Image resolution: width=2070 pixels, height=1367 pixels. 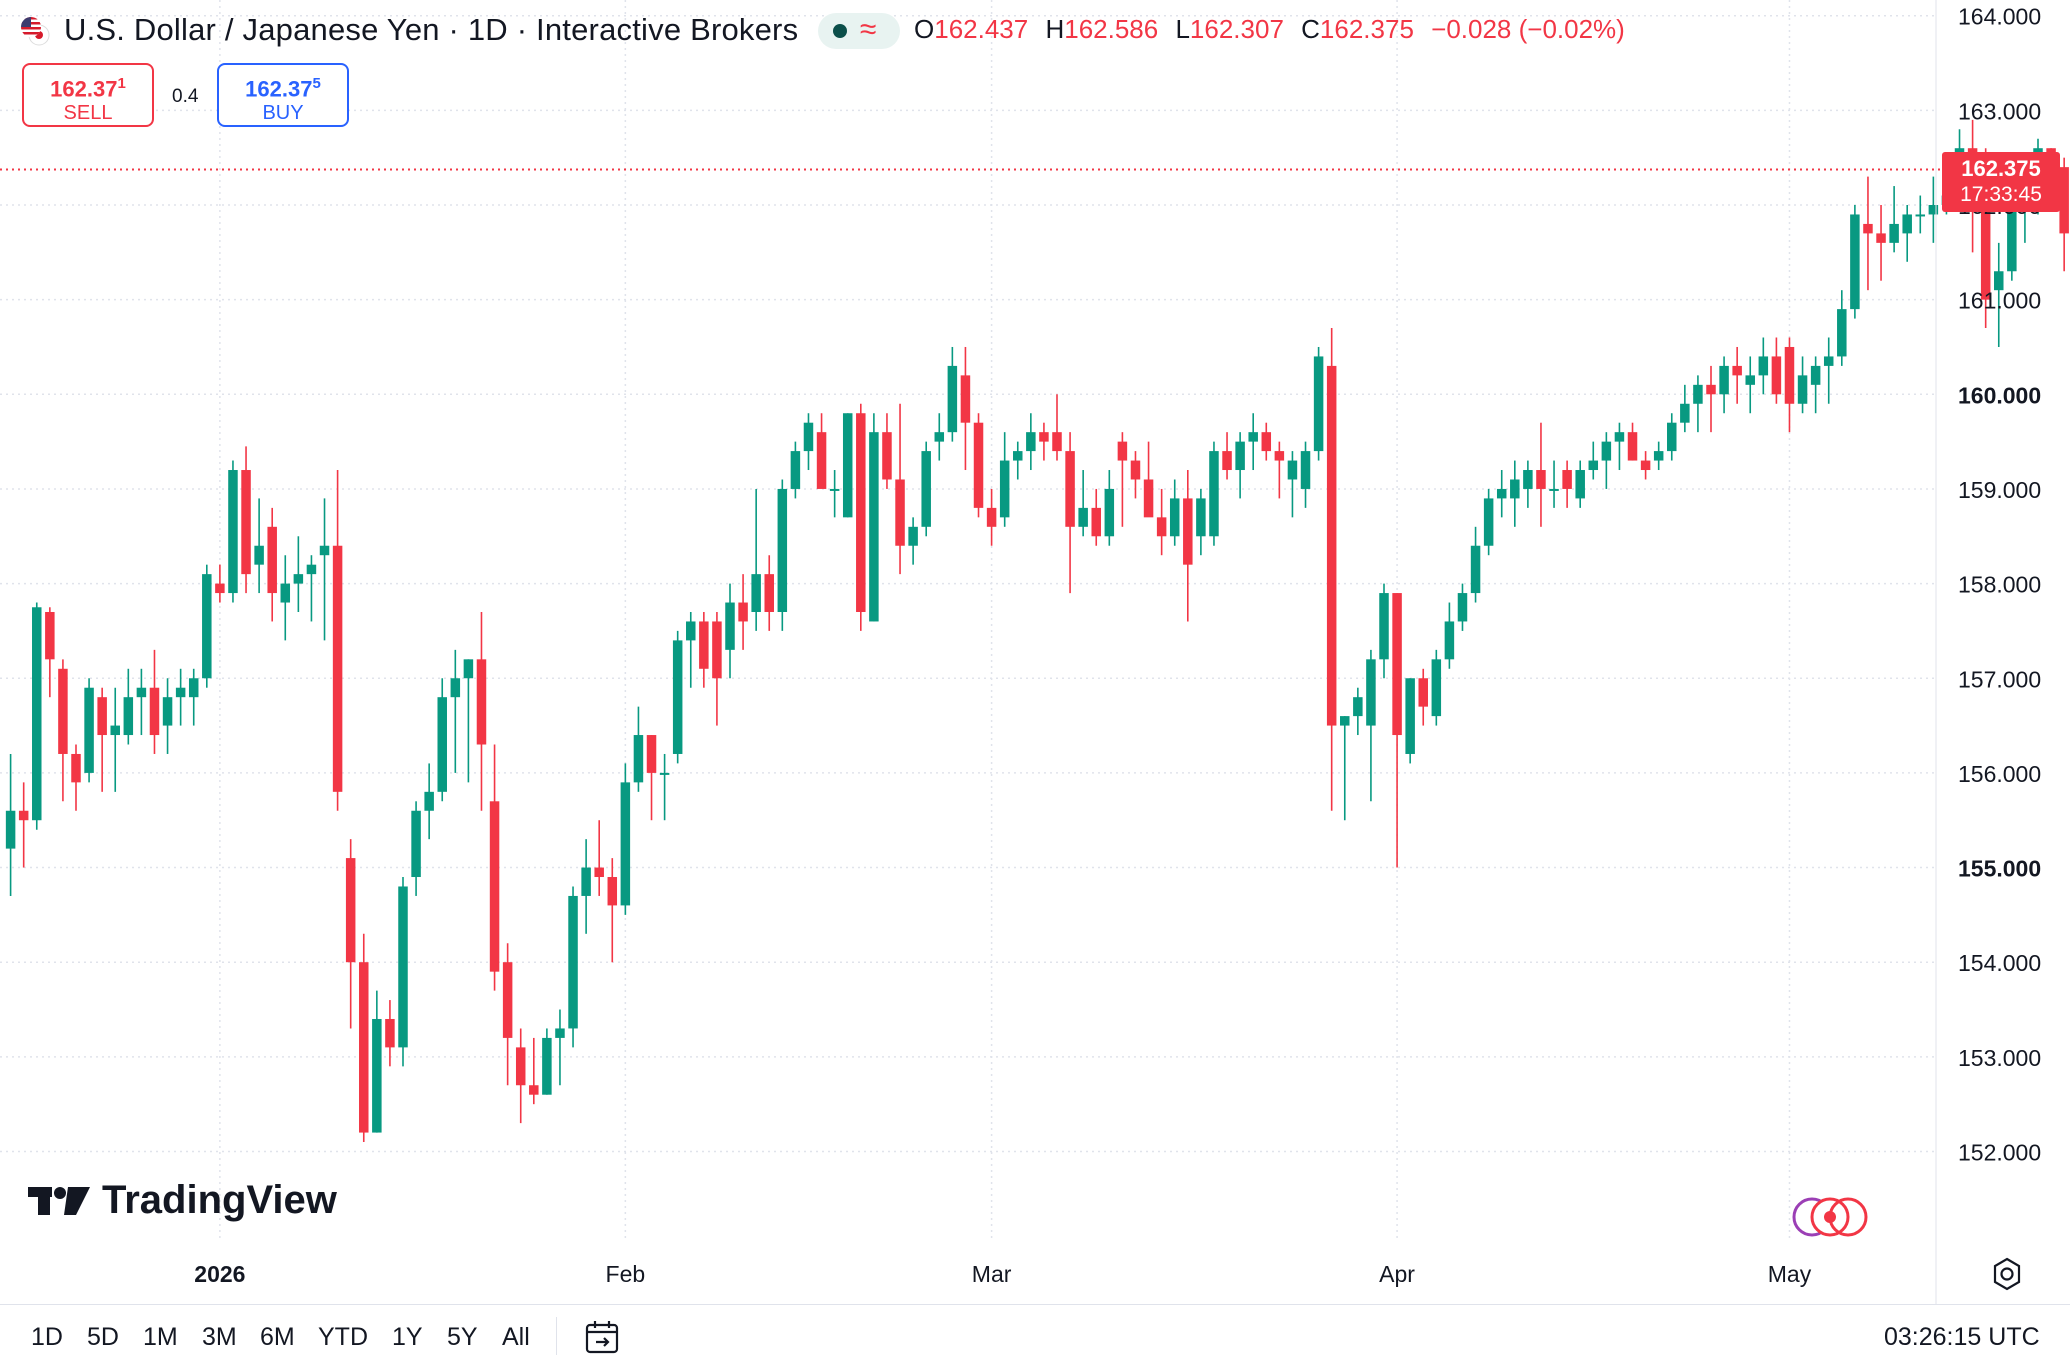 I want to click on go-to-date-calendar-icon, so click(x=603, y=1337).